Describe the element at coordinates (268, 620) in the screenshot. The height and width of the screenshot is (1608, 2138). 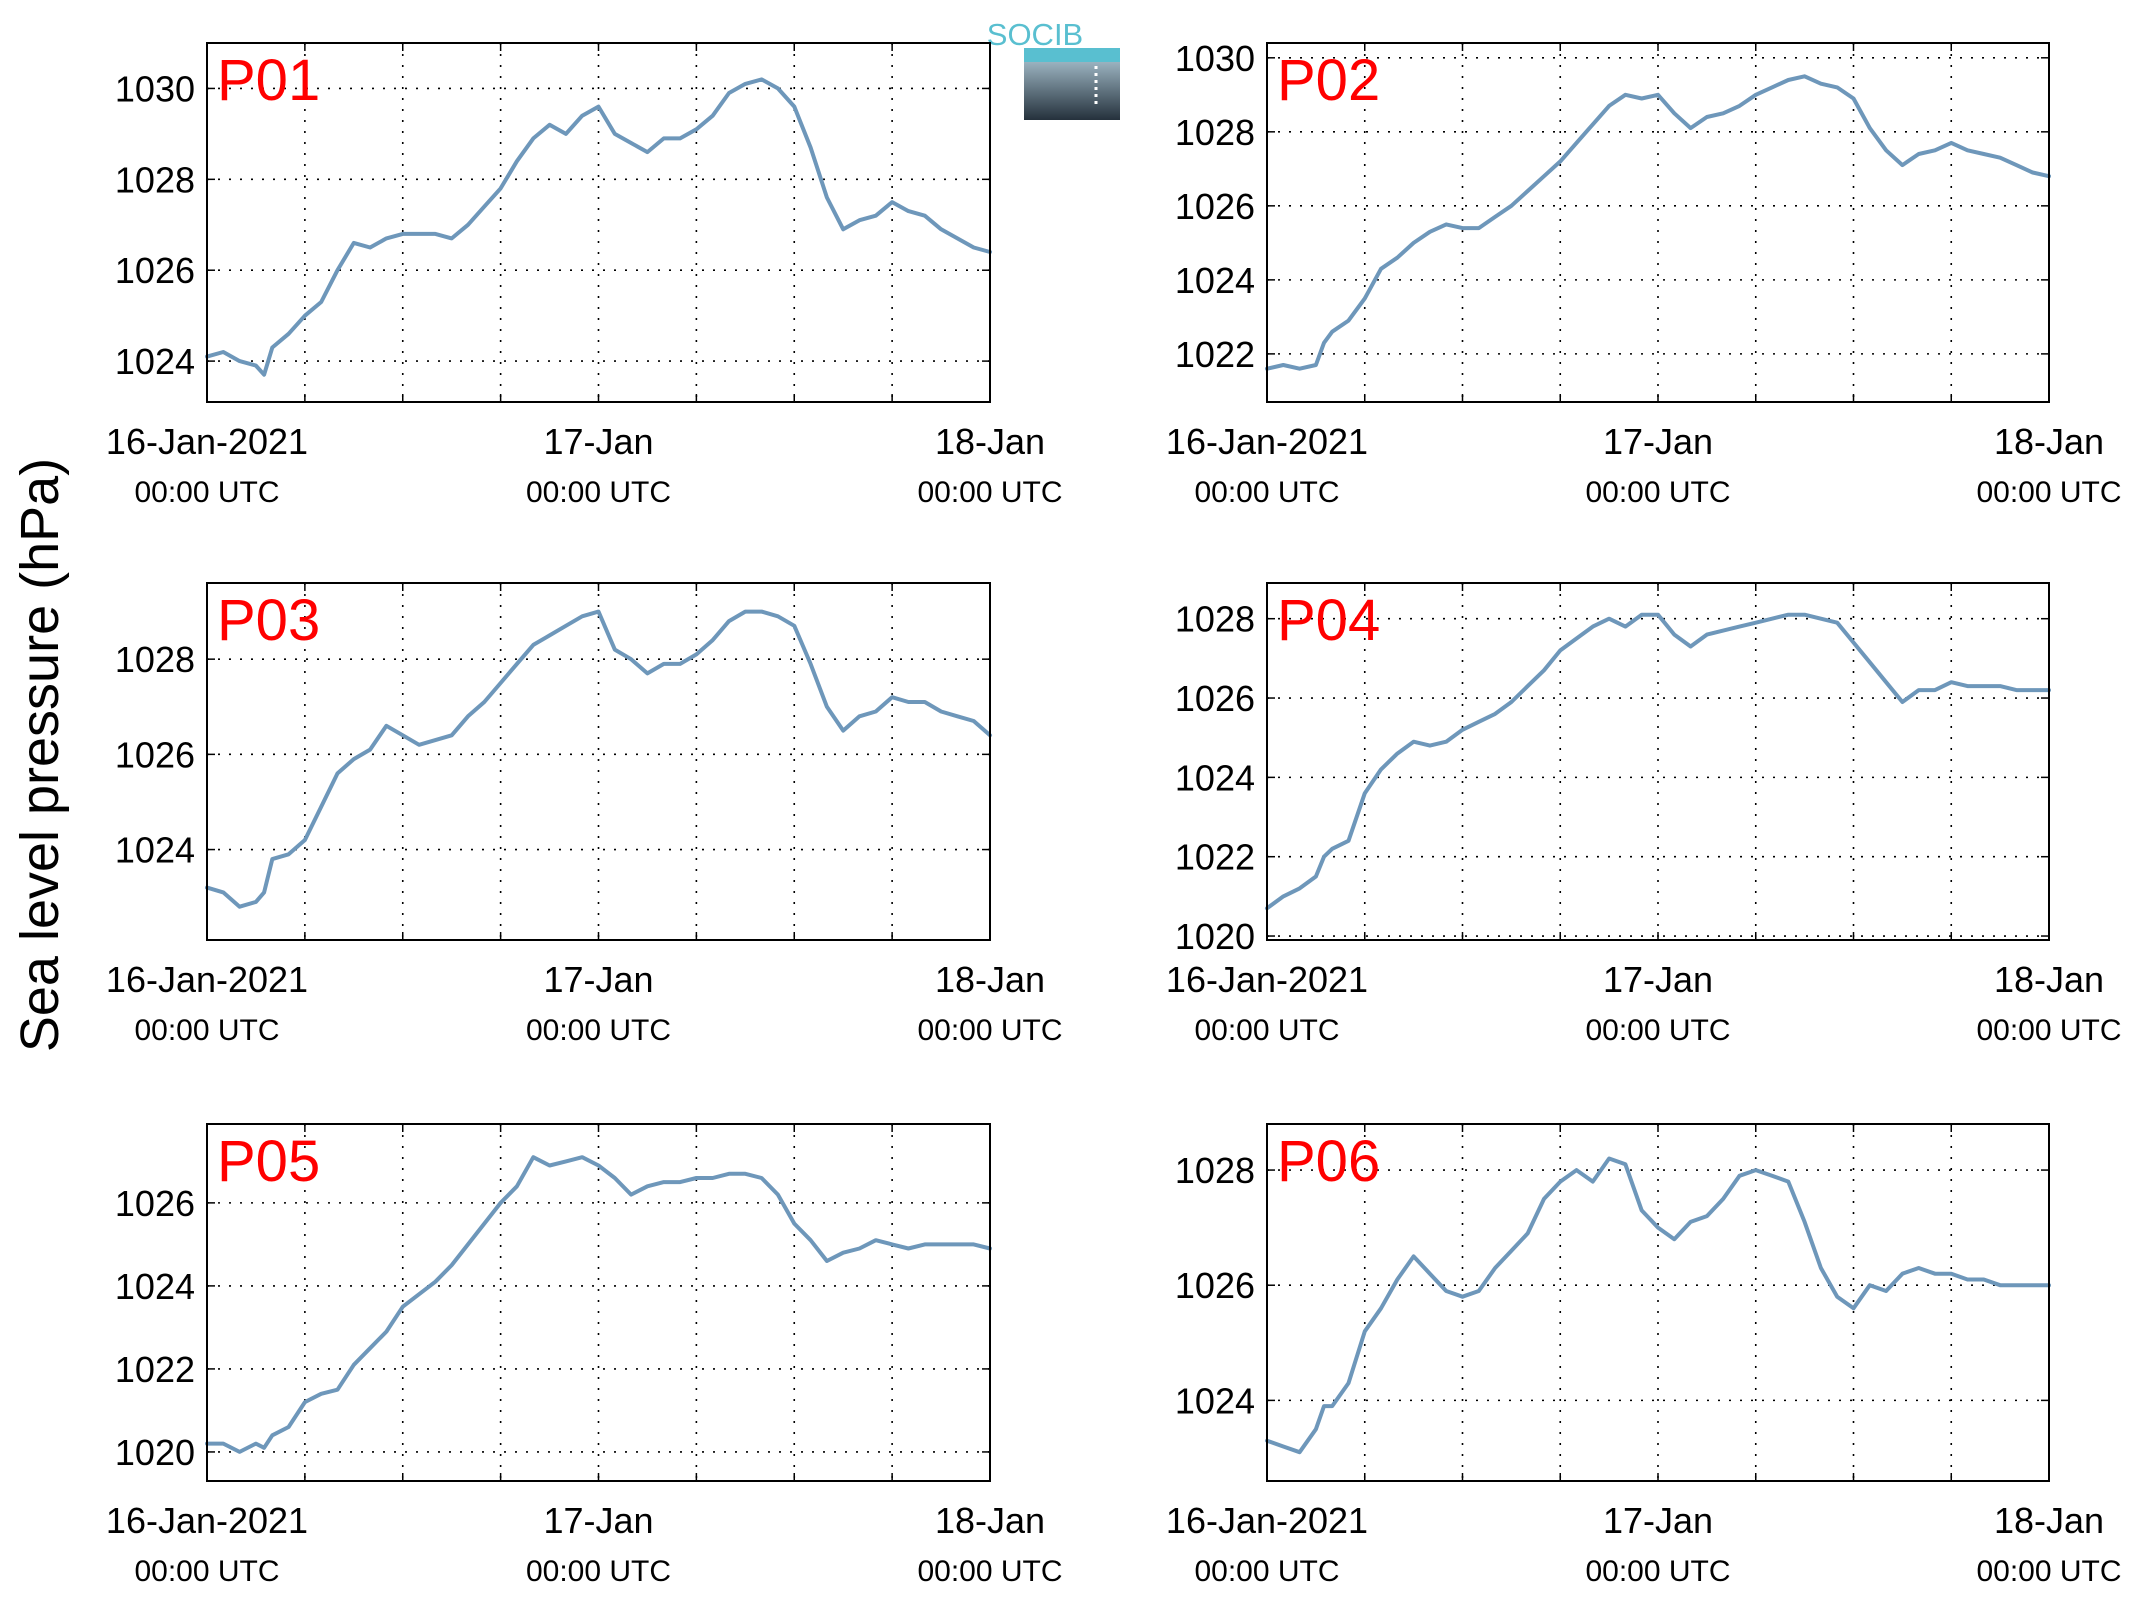
I see `panel-label: P03` at that location.